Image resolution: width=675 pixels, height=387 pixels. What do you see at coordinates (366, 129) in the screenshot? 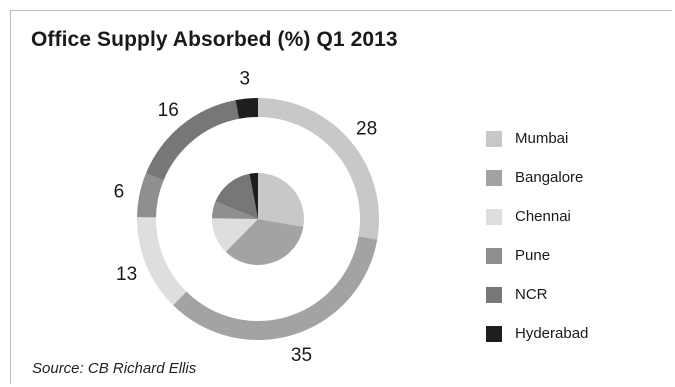
I see `data-label-mumbai: 28` at bounding box center [366, 129].